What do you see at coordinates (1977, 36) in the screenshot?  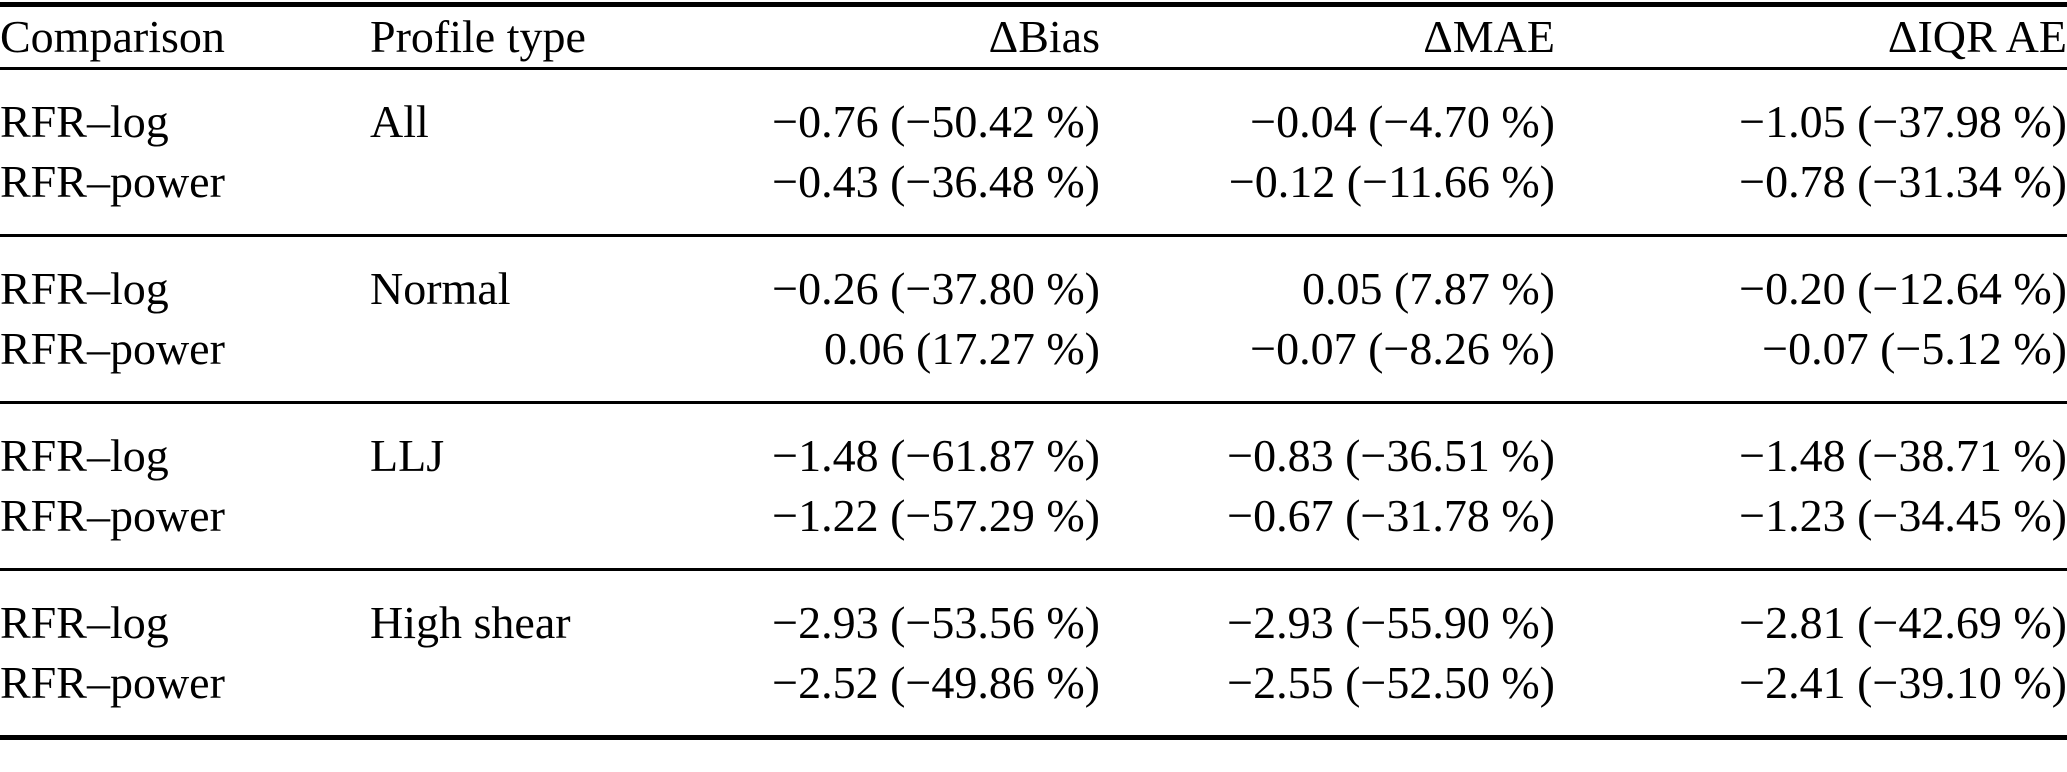 I see `col-header-delta-iqr-ae: ΔIQR AE` at bounding box center [1977, 36].